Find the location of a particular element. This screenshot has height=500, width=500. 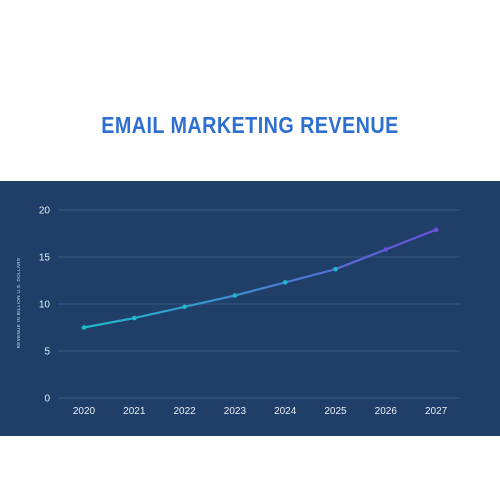

y-tick-label: 20 is located at coordinates (45, 211).